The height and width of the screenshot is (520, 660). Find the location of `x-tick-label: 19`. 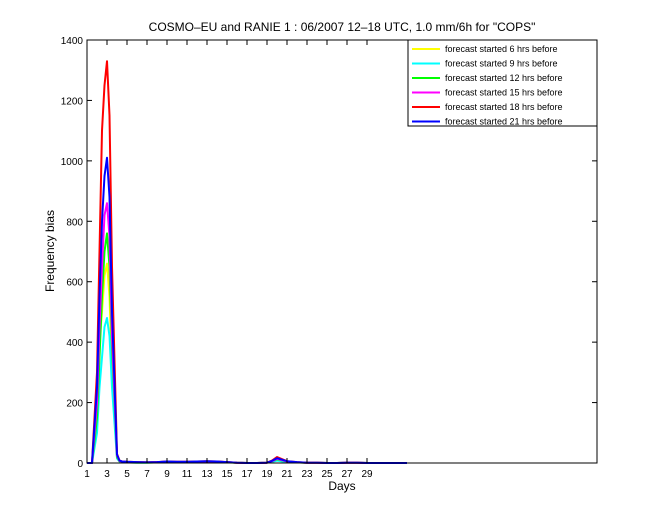

x-tick-label: 19 is located at coordinates (267, 474).